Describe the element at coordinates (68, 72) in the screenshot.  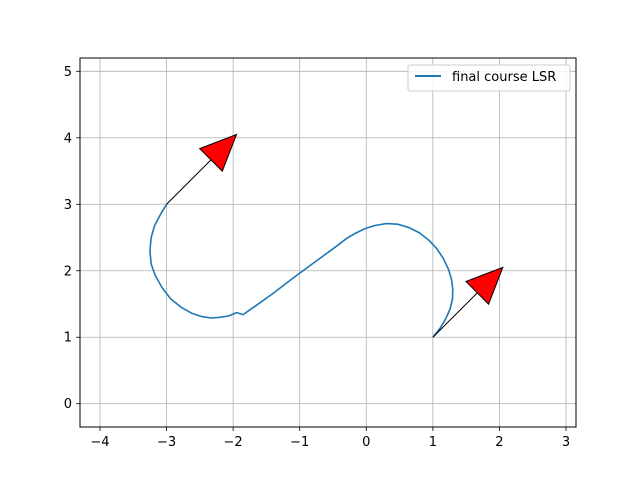
I see `y-tick-label: 5` at that location.